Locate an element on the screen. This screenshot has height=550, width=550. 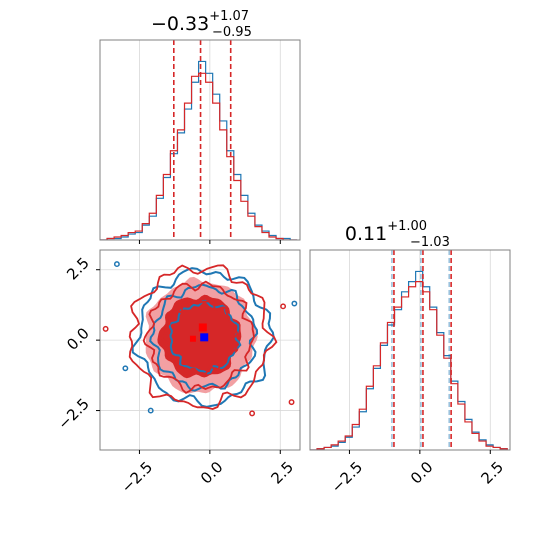
marginal-x-title: −0.33+1.07 is located at coordinates (200, 22).